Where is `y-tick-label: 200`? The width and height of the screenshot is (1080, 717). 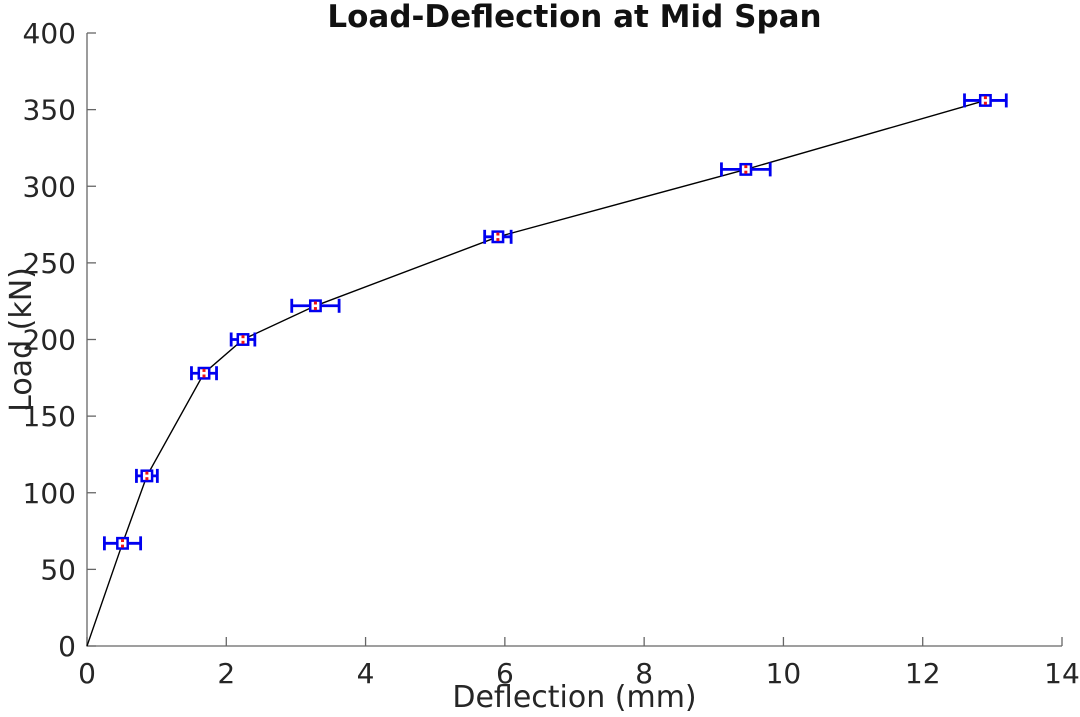
y-tick-label: 200 is located at coordinates (49, 340).